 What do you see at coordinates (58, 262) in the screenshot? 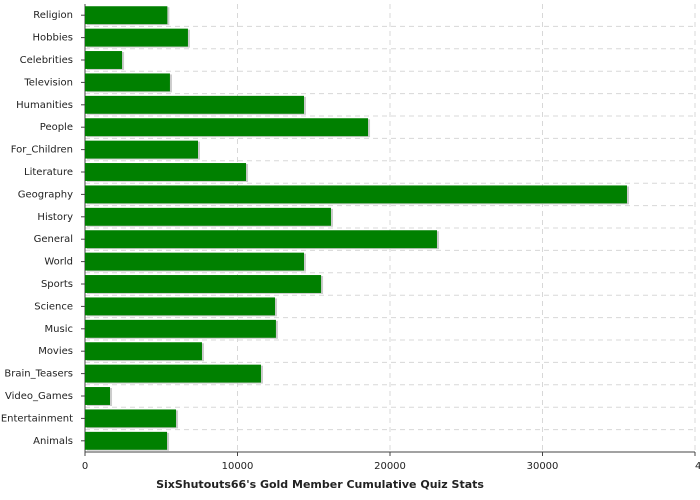
I see `y-tick-label: World` at bounding box center [58, 262].